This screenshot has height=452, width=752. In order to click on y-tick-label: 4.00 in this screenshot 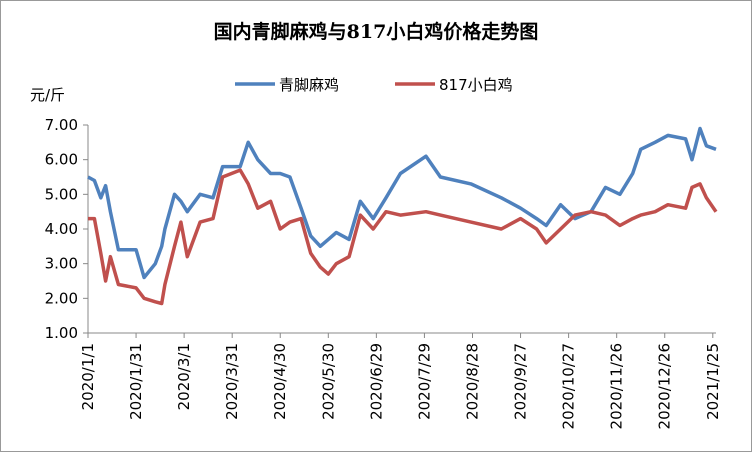, I will do `click(61, 229)`.